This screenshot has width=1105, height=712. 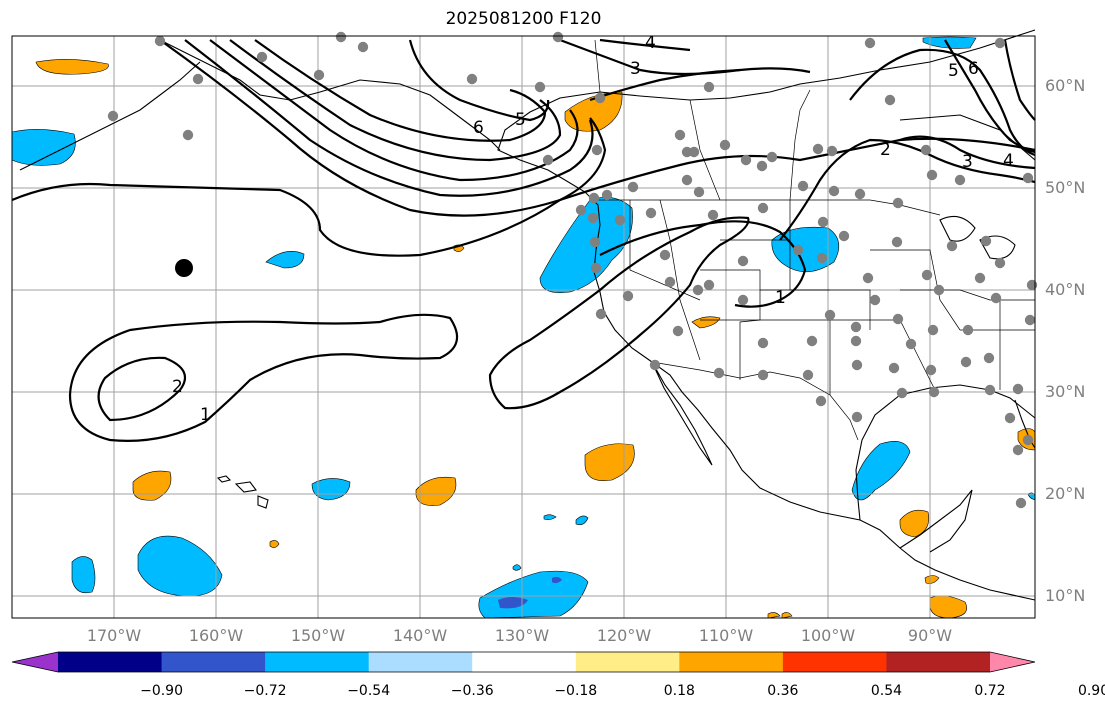 What do you see at coordinates (1091, 691) in the screenshot?
I see `colorbar-tick-label: 0.90` at bounding box center [1091, 691].